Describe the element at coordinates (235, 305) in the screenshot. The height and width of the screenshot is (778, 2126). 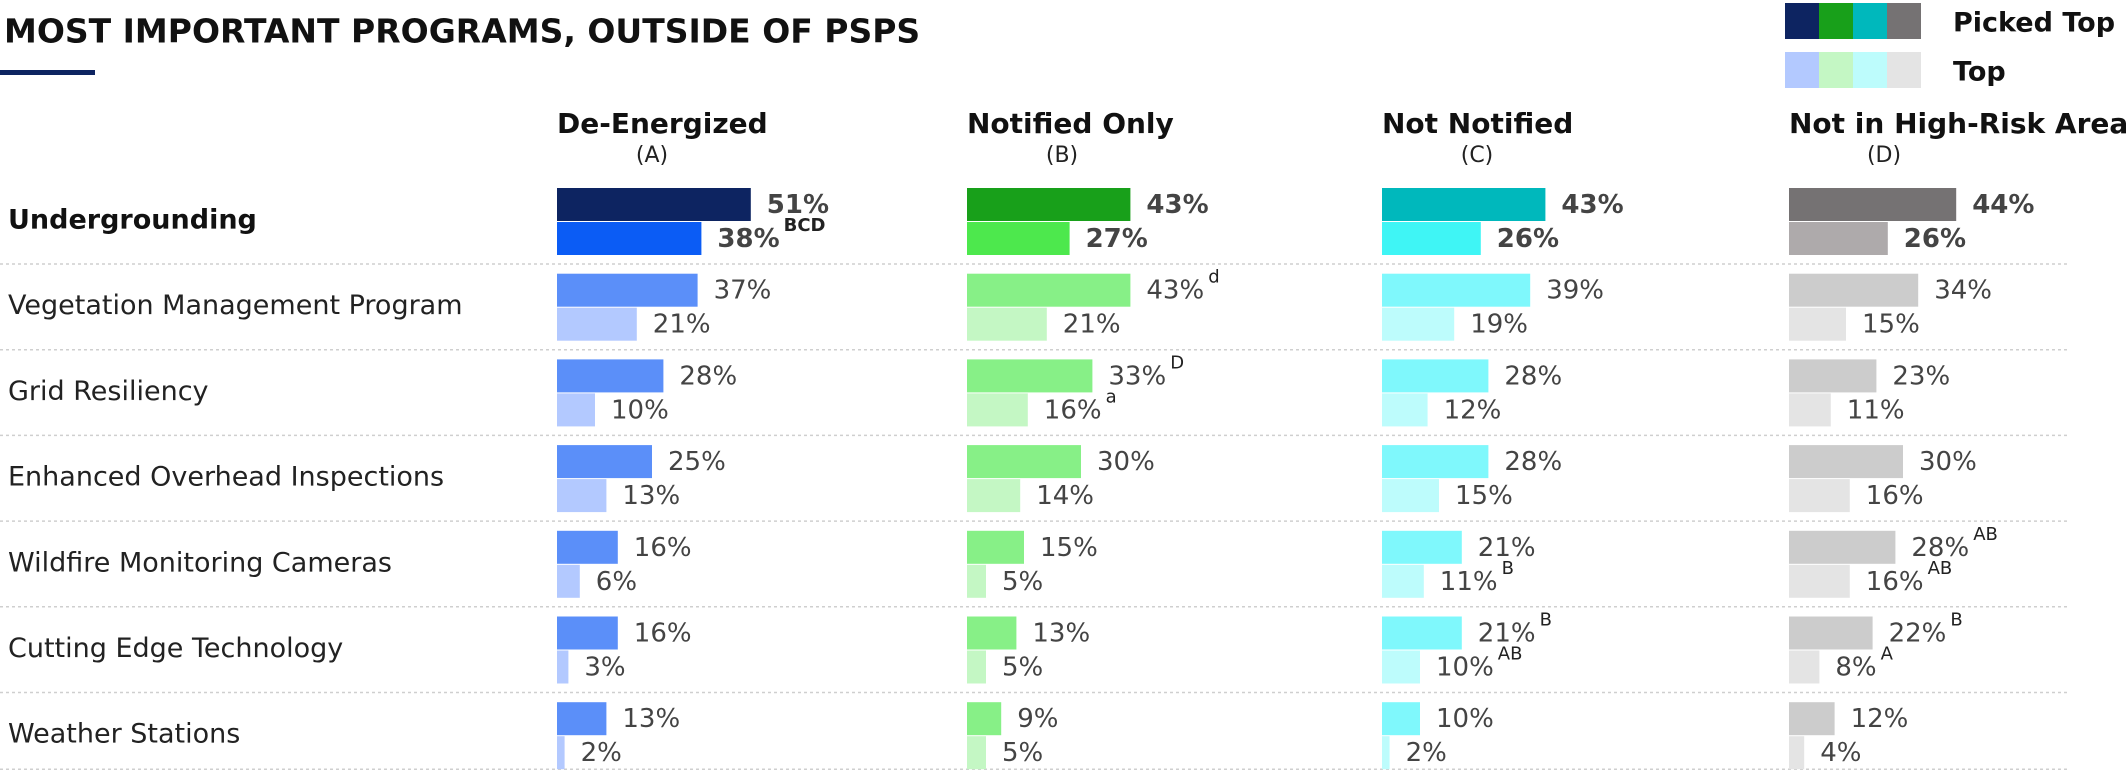
I see `category-label: Vegetation Management Program` at that location.